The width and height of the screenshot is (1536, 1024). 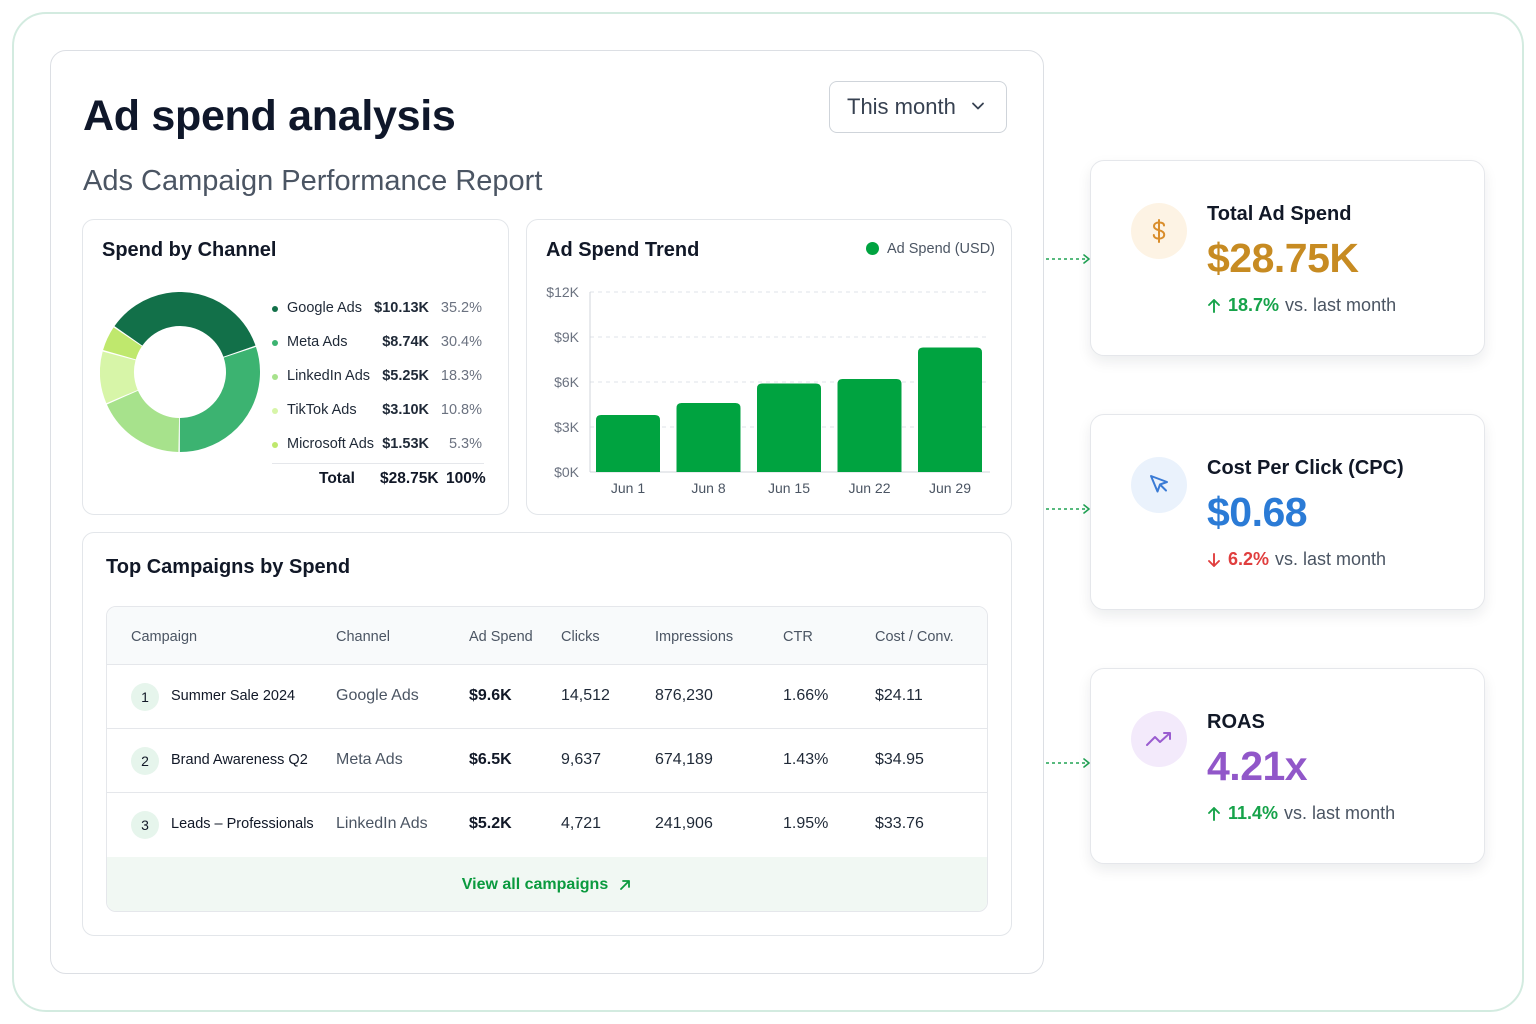 I want to click on x-tick-label: Jun 8, so click(x=708, y=488).